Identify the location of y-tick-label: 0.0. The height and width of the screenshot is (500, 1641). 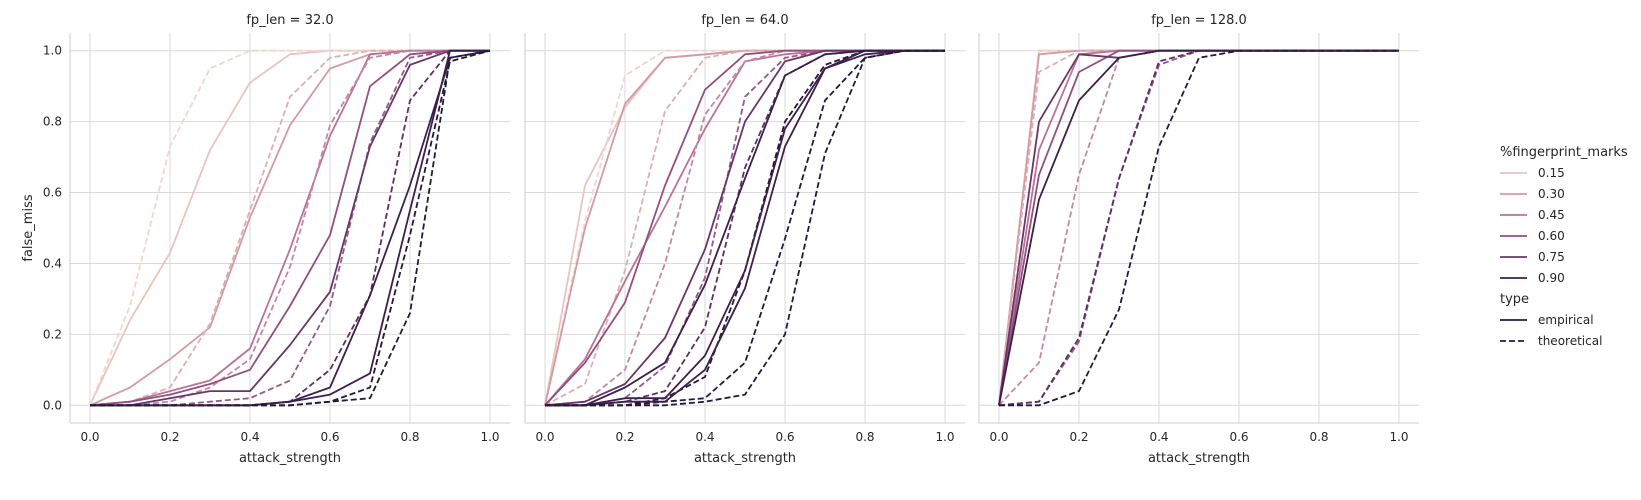
(52, 405).